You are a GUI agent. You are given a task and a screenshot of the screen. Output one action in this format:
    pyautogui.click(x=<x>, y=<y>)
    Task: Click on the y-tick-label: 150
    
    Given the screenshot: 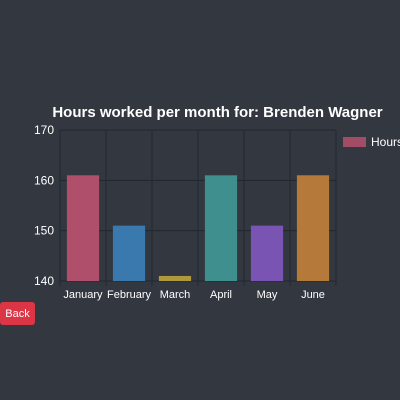 What is the action you would take?
    pyautogui.click(x=44, y=231)
    